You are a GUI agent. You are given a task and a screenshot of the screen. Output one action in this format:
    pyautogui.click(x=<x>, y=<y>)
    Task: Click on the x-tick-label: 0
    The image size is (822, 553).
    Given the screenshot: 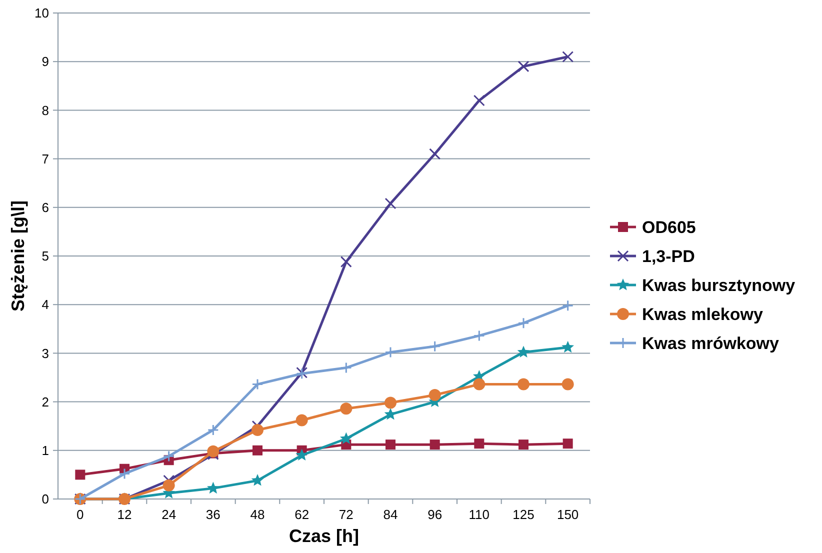 What is the action you would take?
    pyautogui.click(x=80, y=514)
    